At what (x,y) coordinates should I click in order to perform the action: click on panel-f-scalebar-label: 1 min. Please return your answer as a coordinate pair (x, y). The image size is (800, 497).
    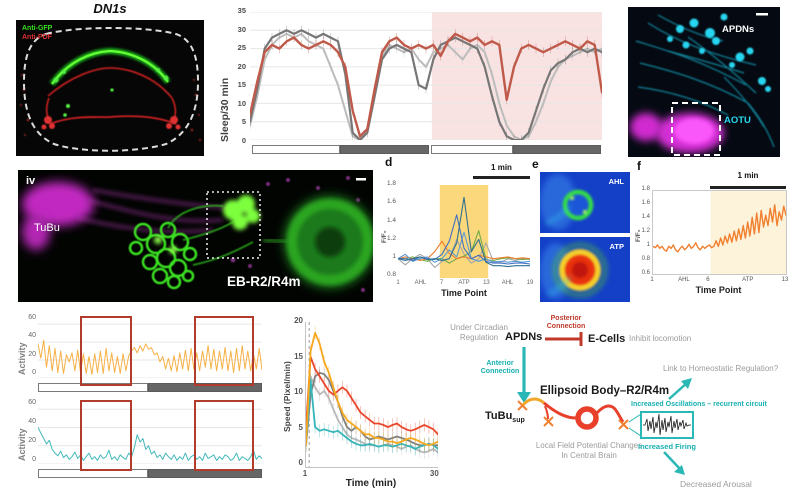
    Looking at the image, I should click on (748, 175).